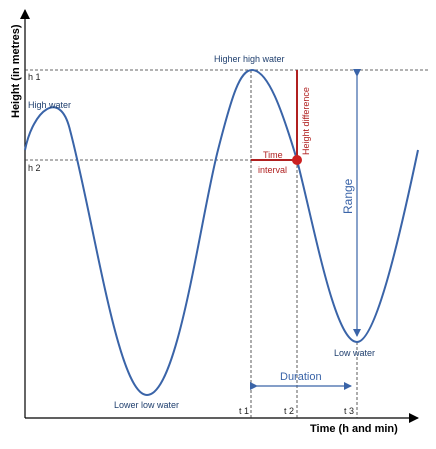 This screenshot has height=449, width=436. Describe the element at coordinates (146, 405) in the screenshot. I see `lower-low-water-label: Lower low water` at that location.